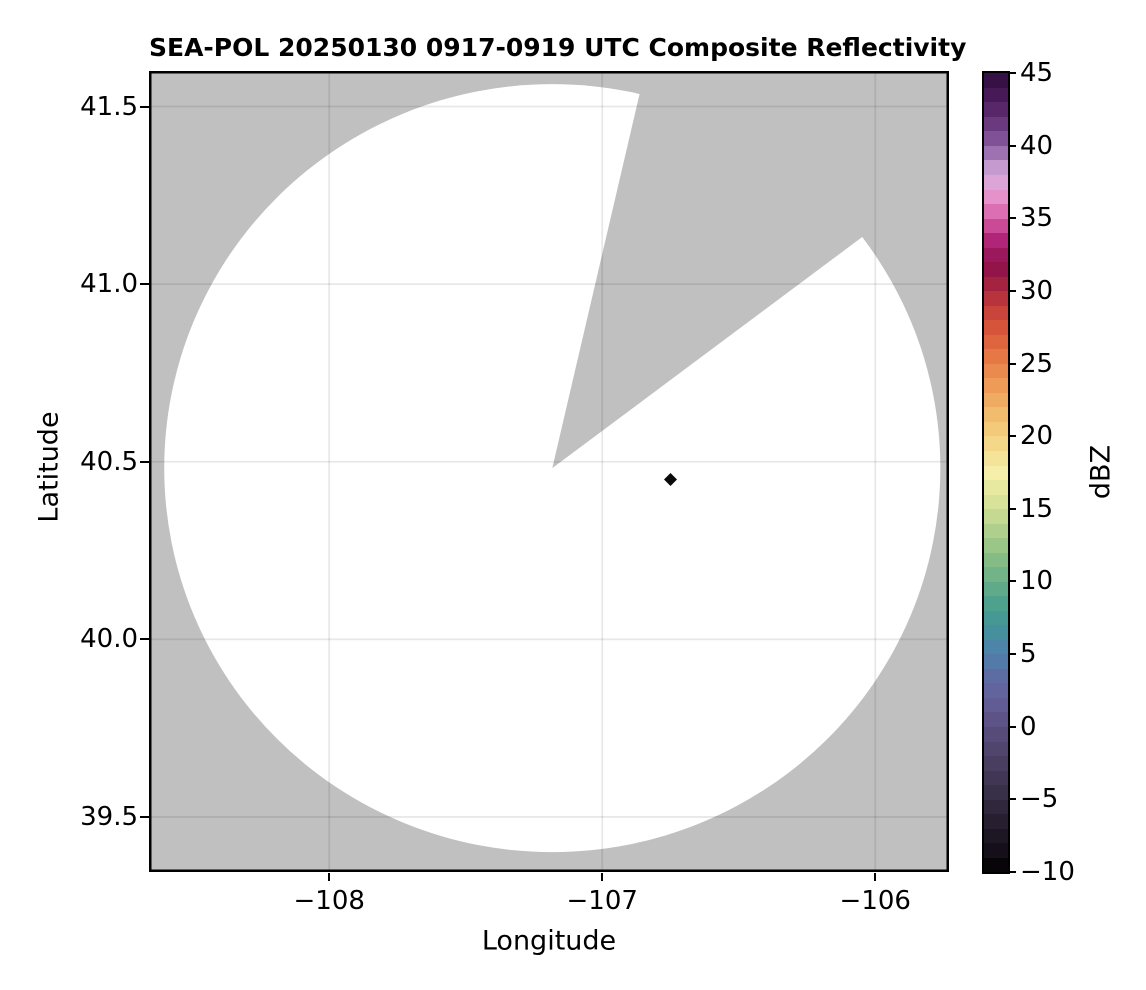 The height and width of the screenshot is (990, 1146). What do you see at coordinates (1028, 726) in the screenshot?
I see `colorbar-tick-label: 0` at bounding box center [1028, 726].